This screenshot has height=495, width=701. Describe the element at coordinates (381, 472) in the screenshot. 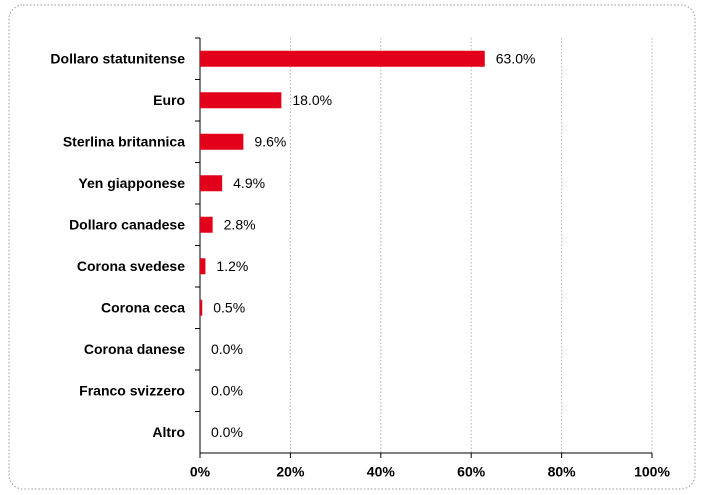

I see `x-tick-label: 40%` at that location.